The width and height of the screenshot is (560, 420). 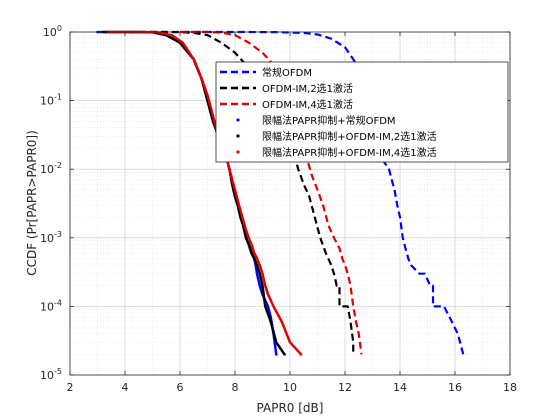 I want to click on x-tick-label: 14, so click(x=400, y=387).